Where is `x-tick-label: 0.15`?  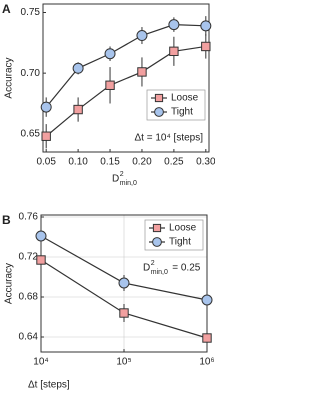
x-tick-label: 0.15 is located at coordinates (110, 162).